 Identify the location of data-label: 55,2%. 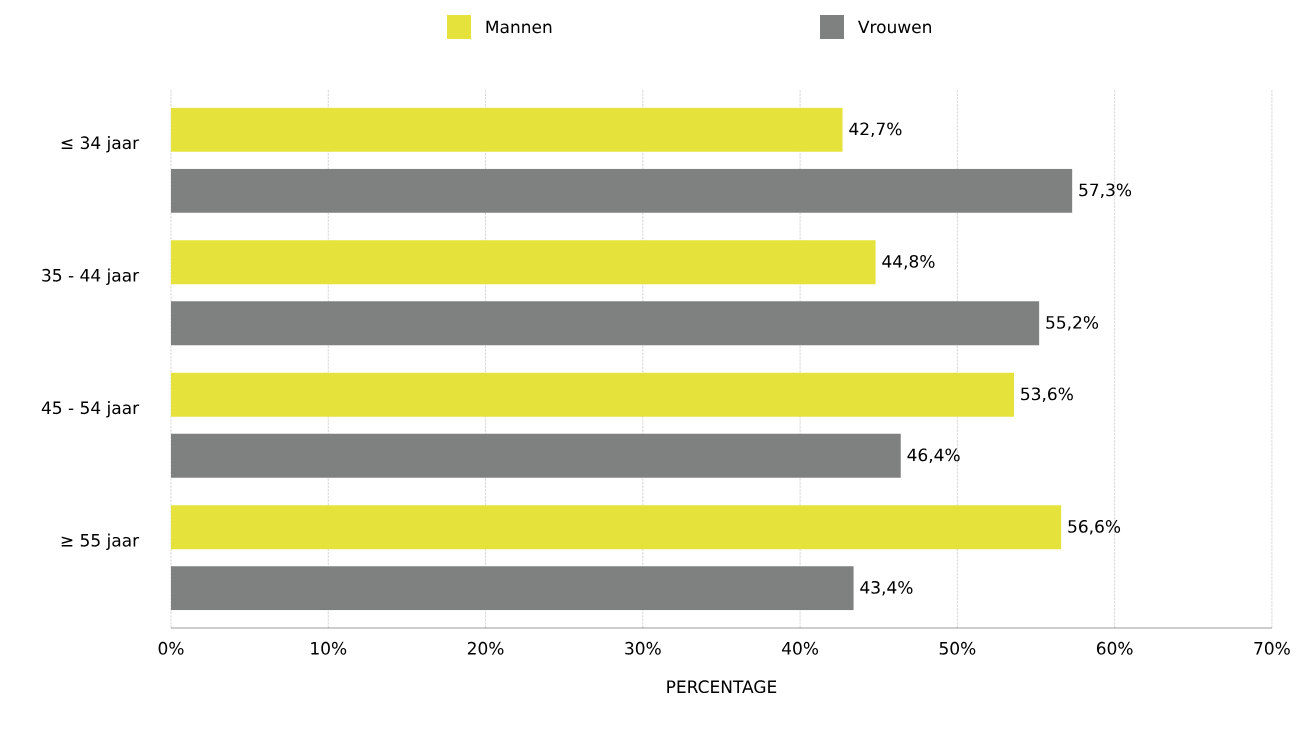
(1072, 323).